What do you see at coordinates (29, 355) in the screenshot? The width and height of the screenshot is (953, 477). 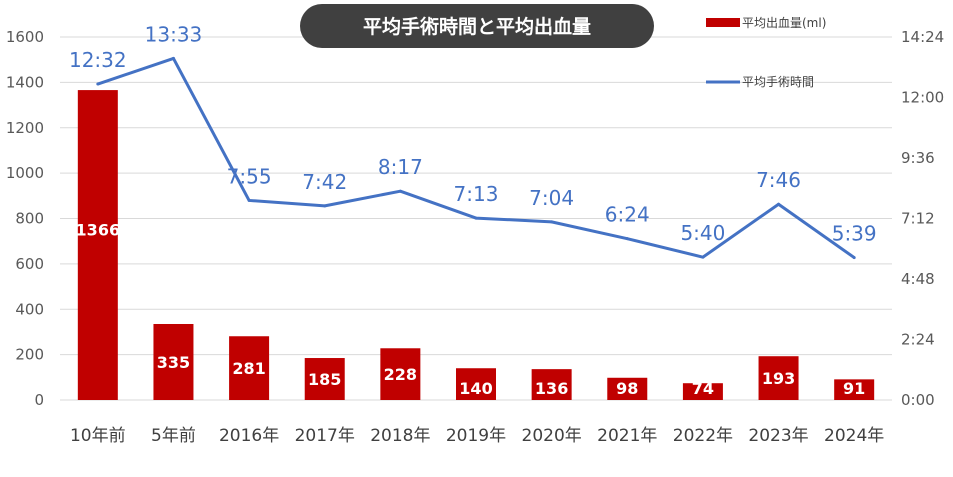 I see `y-left-tick-label: 200` at bounding box center [29, 355].